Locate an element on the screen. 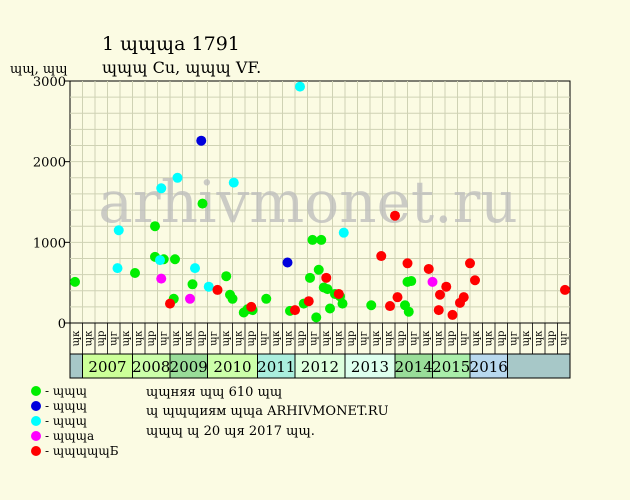 Image resolution: width=630 pixels, height=500 pixels. year-label: 2015 is located at coordinates (451, 367).